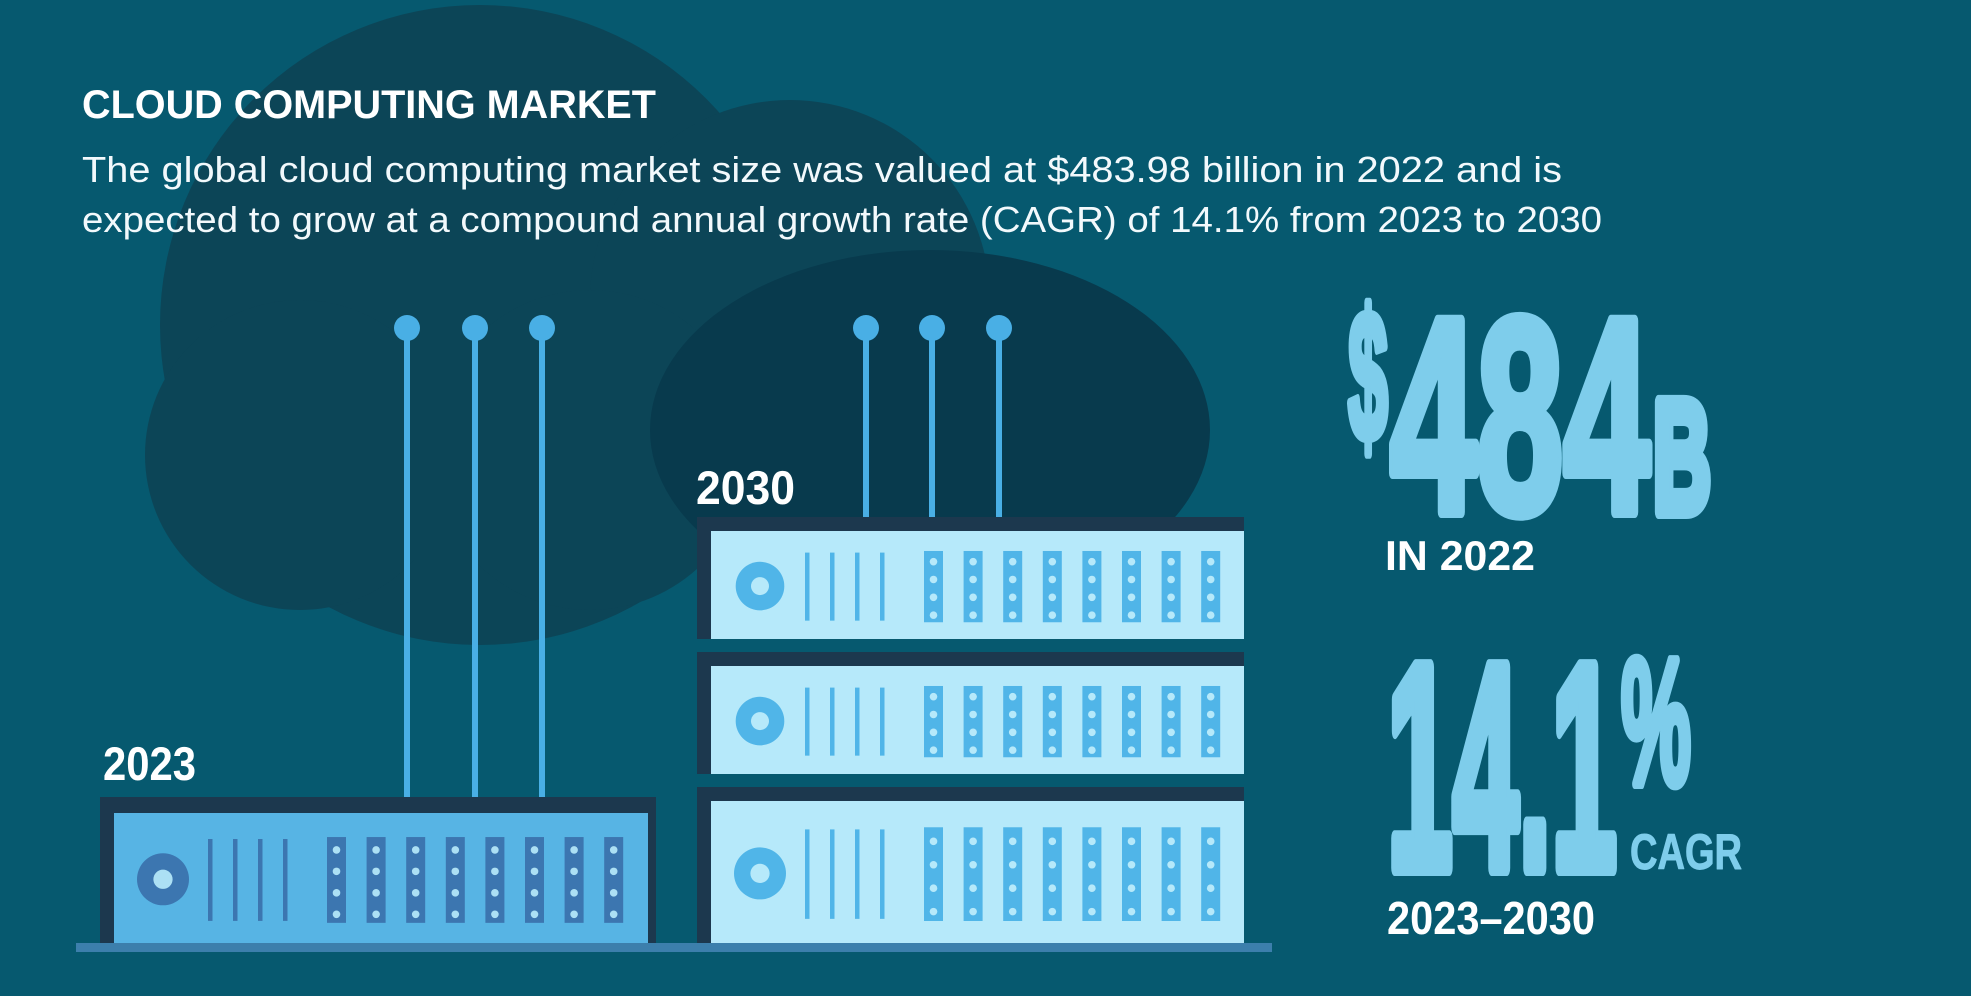  I want to click on server-2023, so click(378, 870).